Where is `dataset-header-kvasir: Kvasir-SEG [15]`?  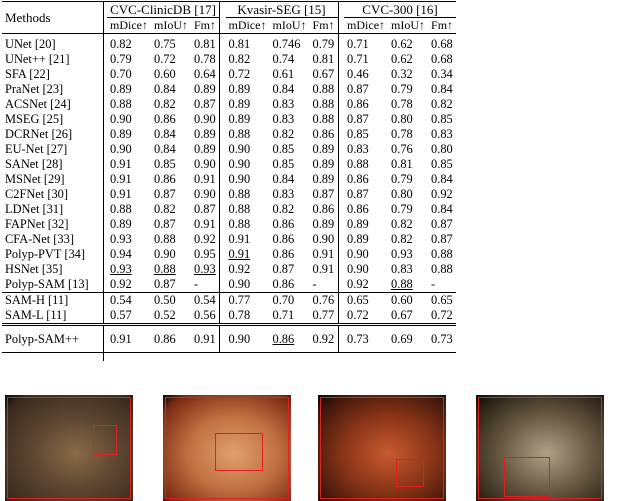 dataset-header-kvasir: Kvasir-SEG [15] is located at coordinates (282, 9).